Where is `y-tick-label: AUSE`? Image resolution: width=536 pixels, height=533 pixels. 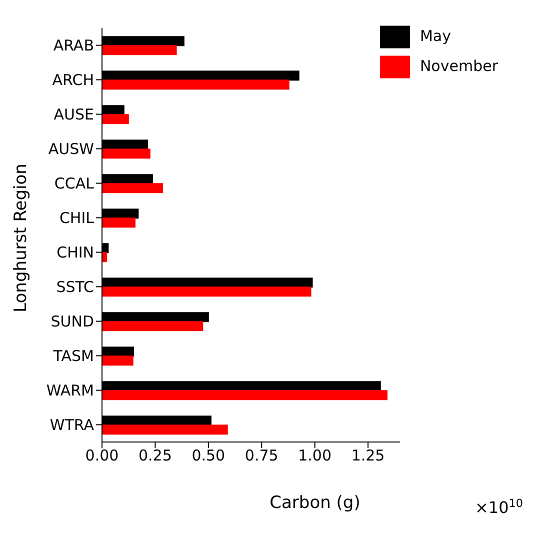 y-tick-label: AUSE is located at coordinates (74, 115).